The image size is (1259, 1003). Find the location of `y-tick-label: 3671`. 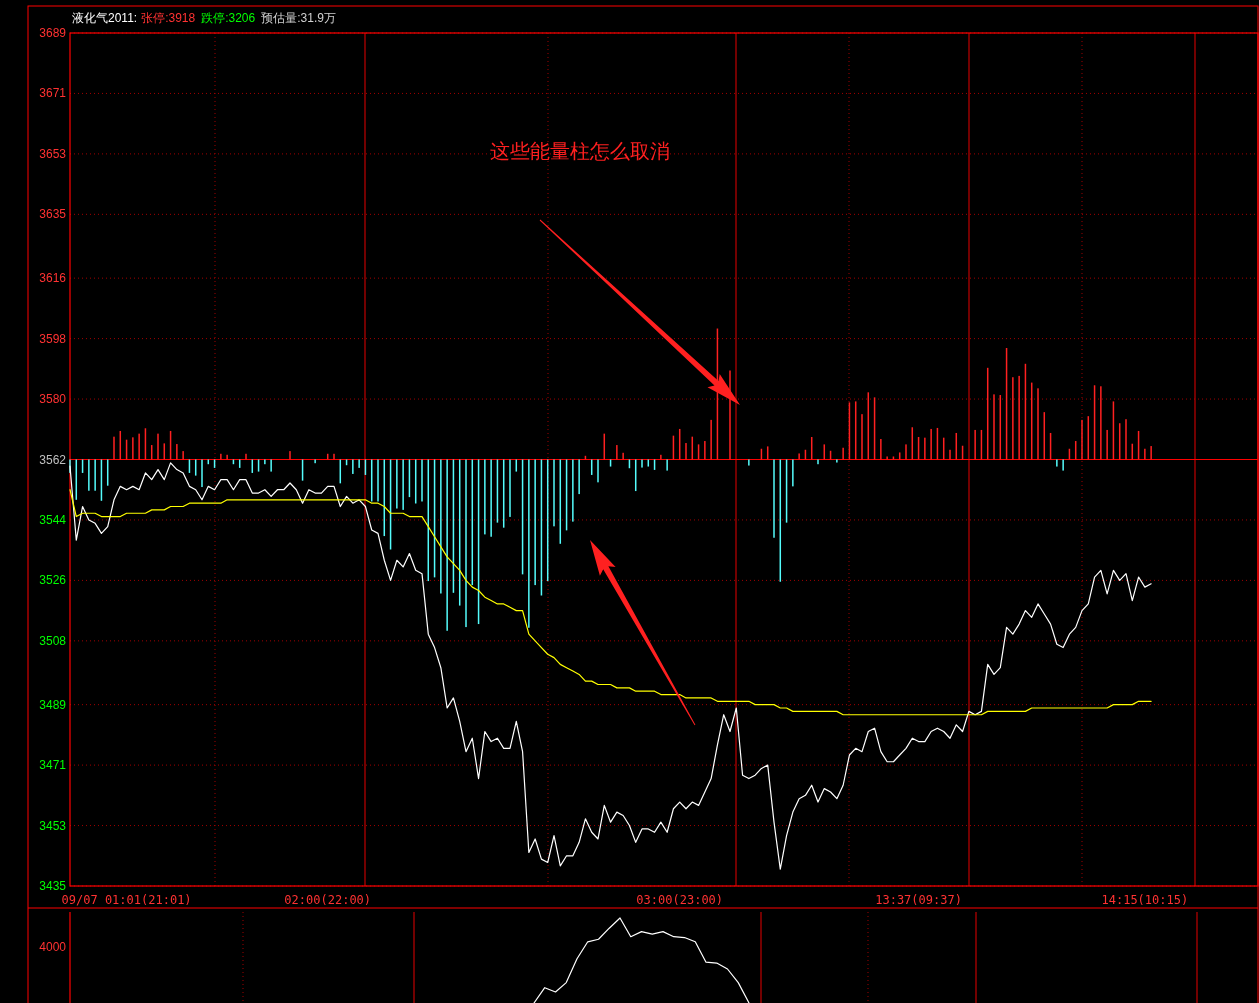

y-tick-label: 3671 is located at coordinates (53, 93).